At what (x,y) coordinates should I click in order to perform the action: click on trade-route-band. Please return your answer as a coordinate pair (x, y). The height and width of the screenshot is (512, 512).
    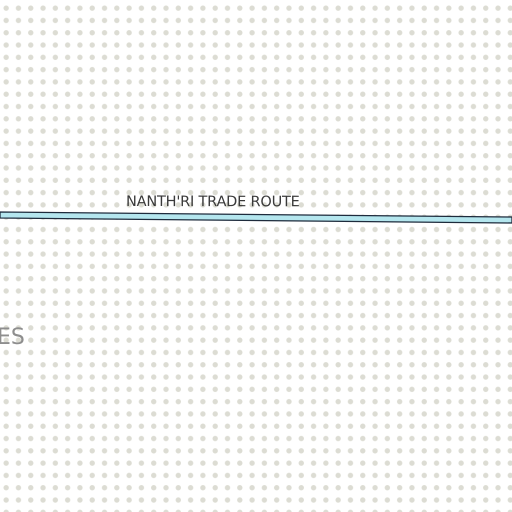
    Looking at the image, I should click on (256, 217).